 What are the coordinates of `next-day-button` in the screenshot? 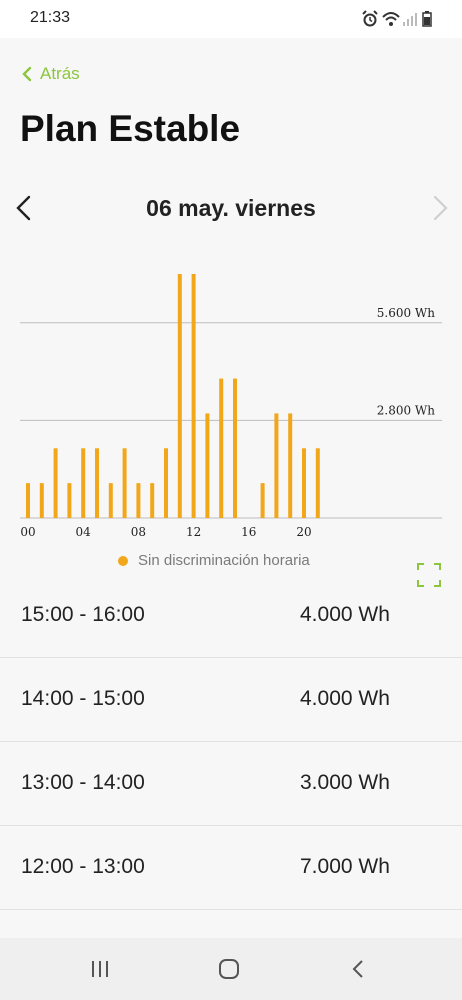 It's located at (440, 208).